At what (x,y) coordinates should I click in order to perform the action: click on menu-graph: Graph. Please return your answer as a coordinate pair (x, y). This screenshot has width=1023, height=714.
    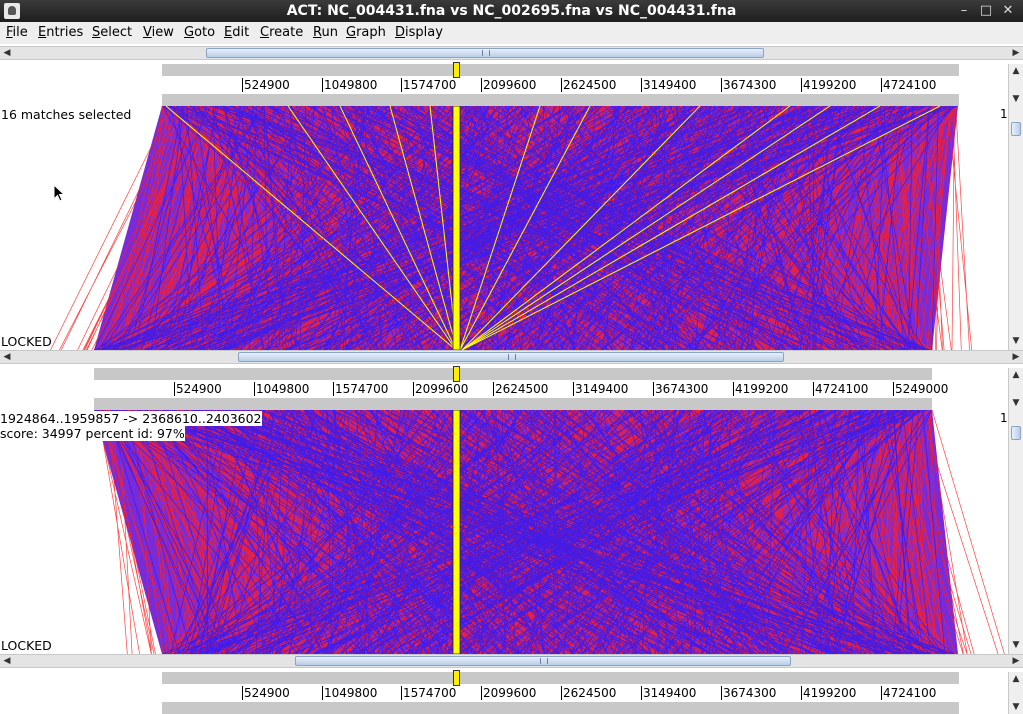
    Looking at the image, I should click on (366, 32).